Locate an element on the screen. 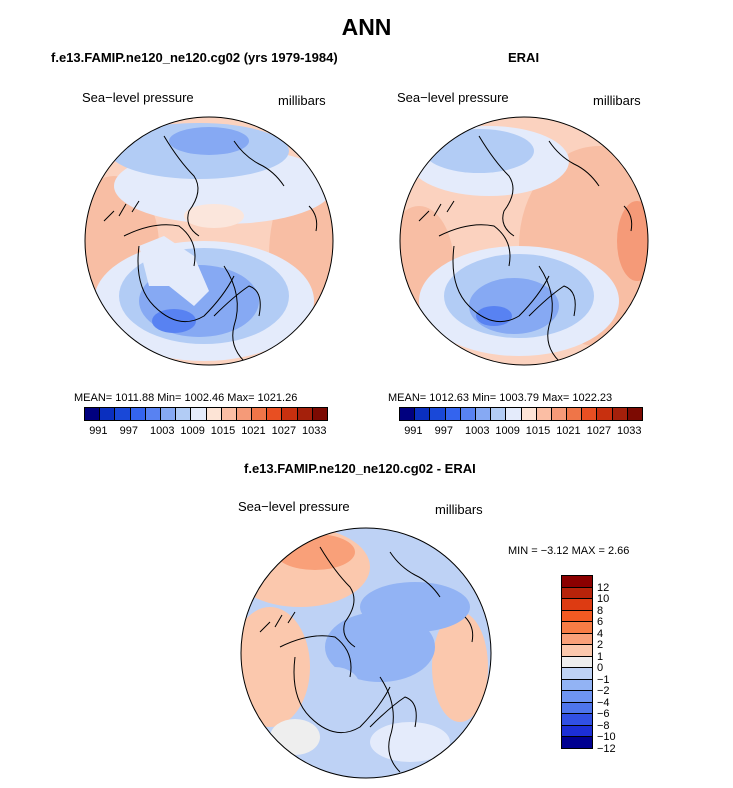 The width and height of the screenshot is (733, 788). panel1-colorbar is located at coordinates (206, 414).